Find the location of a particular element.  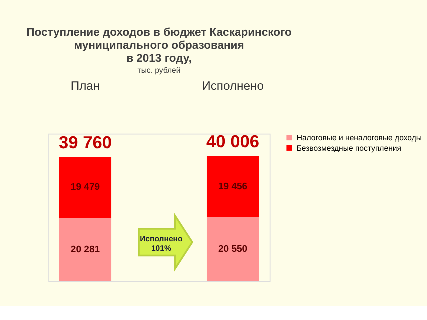

data-label: 19 479 is located at coordinates (85, 188).